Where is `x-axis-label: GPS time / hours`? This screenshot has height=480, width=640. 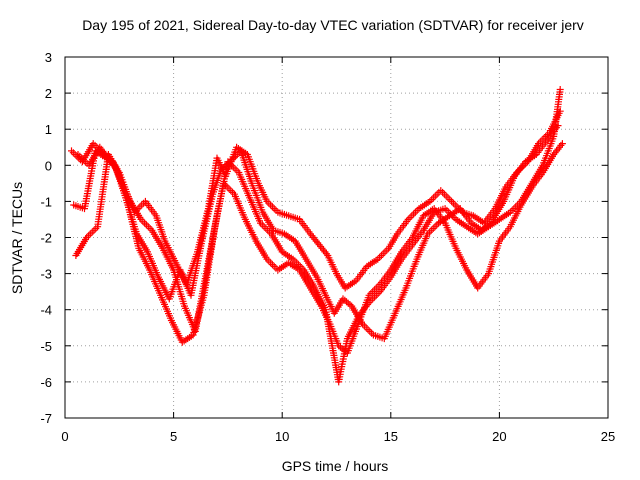 x-axis-label: GPS time / hours is located at coordinates (335, 466).